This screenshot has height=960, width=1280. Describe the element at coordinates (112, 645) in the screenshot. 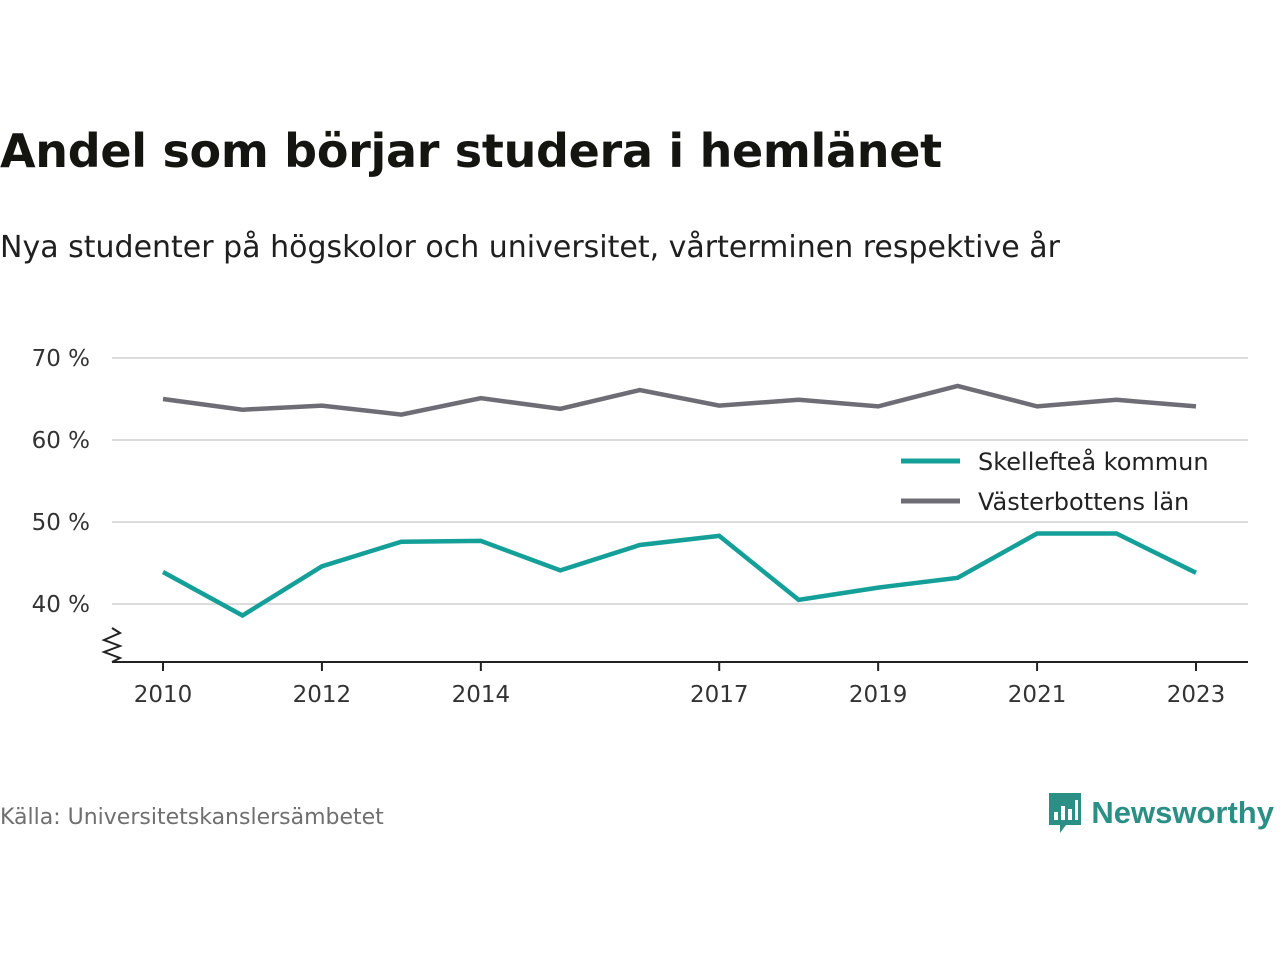

I see `y-axis-break-mark` at that location.